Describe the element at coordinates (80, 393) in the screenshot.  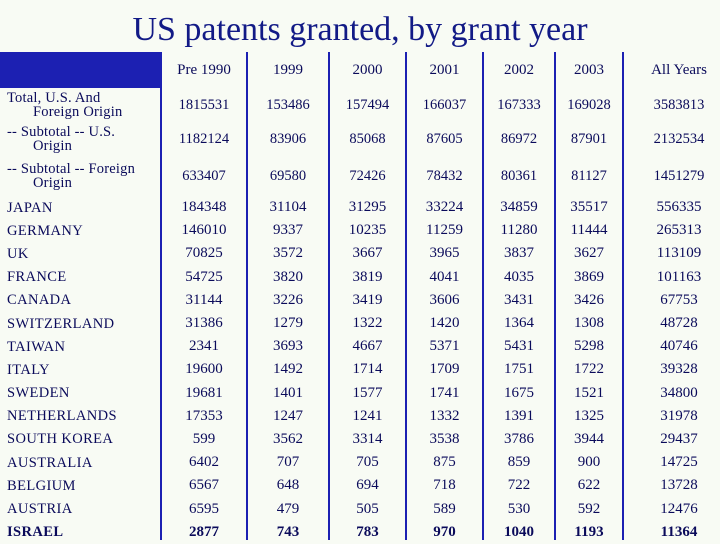
I see `row-label: SWEDEN` at that location.